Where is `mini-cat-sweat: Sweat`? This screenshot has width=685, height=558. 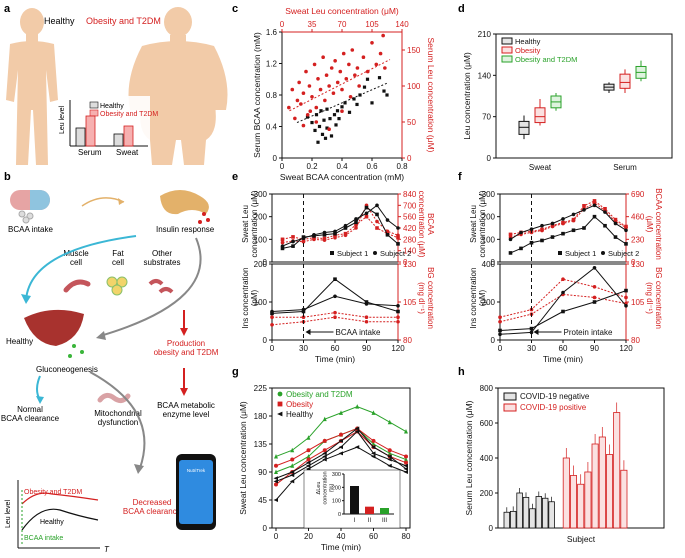
mini-cat-sweat: Sweat is located at coordinates (127, 152).